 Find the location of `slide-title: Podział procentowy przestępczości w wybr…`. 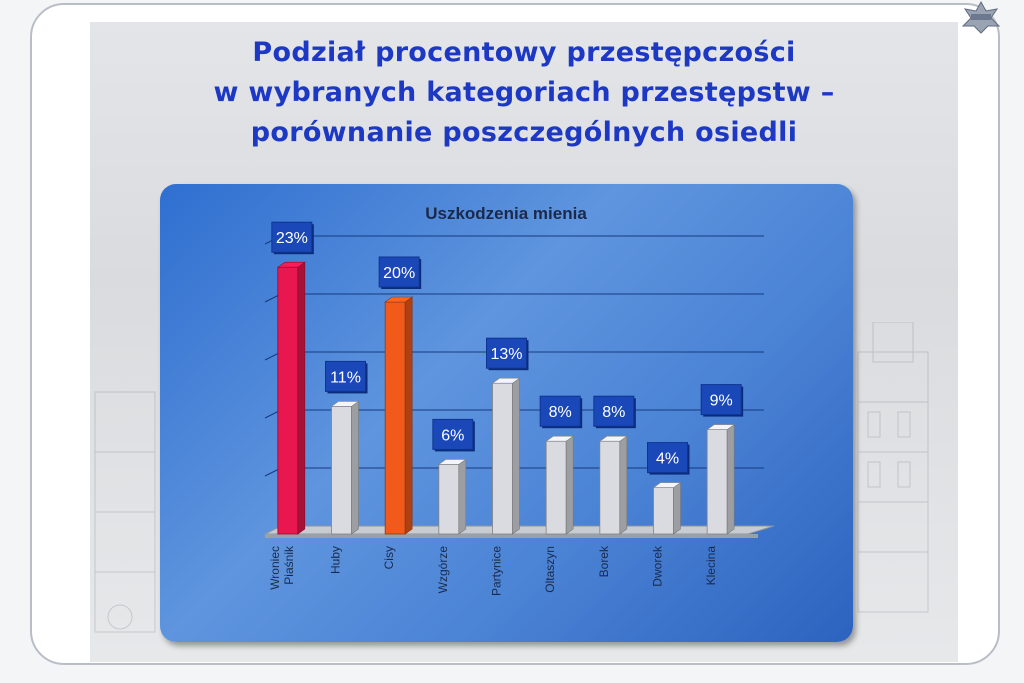

slide-title: Podział procentowy przestępczości w wybr… is located at coordinates (524, 93).